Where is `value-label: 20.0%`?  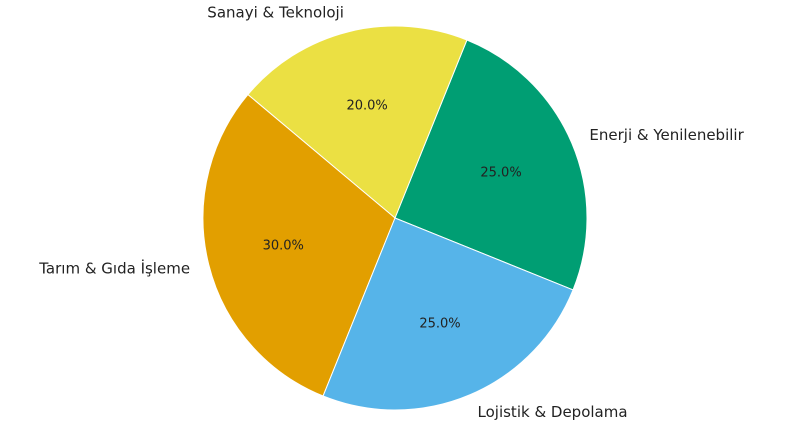
value-label: 20.0% is located at coordinates (366, 106).